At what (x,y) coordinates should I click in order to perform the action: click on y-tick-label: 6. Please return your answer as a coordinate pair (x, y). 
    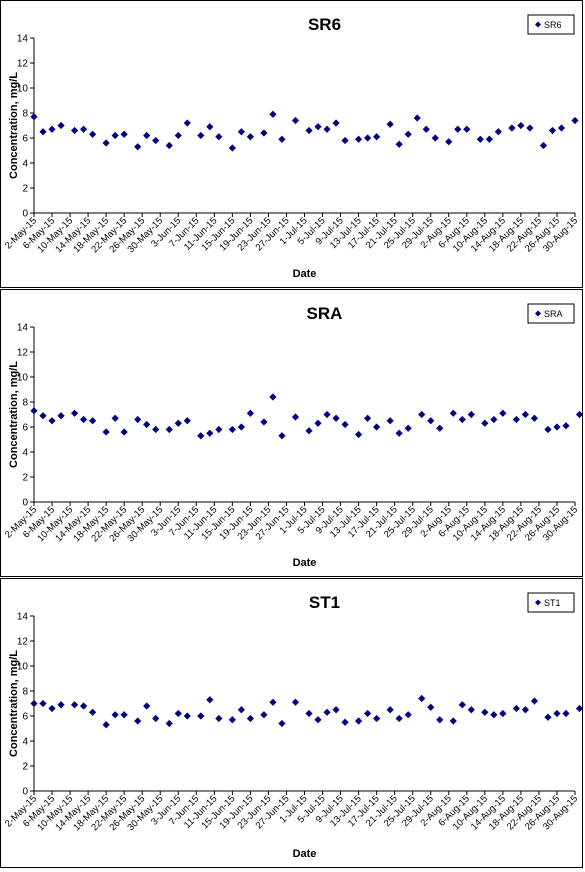
    Looking at the image, I should click on (25, 139).